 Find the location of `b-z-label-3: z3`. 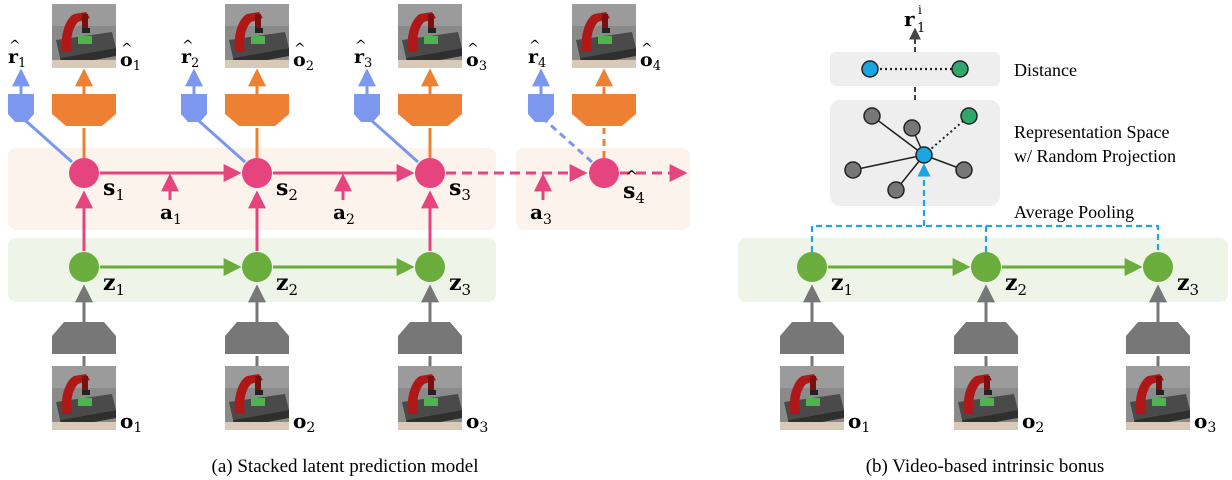

b-z-label-3: z3 is located at coordinates (1188, 284).